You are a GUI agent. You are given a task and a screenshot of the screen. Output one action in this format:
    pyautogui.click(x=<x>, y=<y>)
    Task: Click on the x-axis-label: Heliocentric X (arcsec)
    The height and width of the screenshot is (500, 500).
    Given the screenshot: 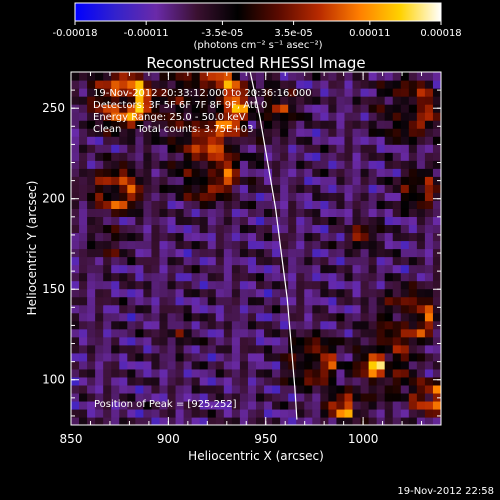 What is the action you would take?
    pyautogui.click(x=256, y=456)
    